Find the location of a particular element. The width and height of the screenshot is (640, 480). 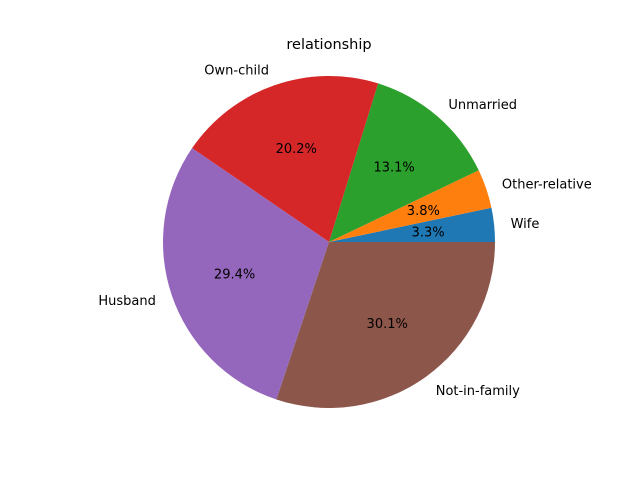

slice-own-child is located at coordinates (285, 159).